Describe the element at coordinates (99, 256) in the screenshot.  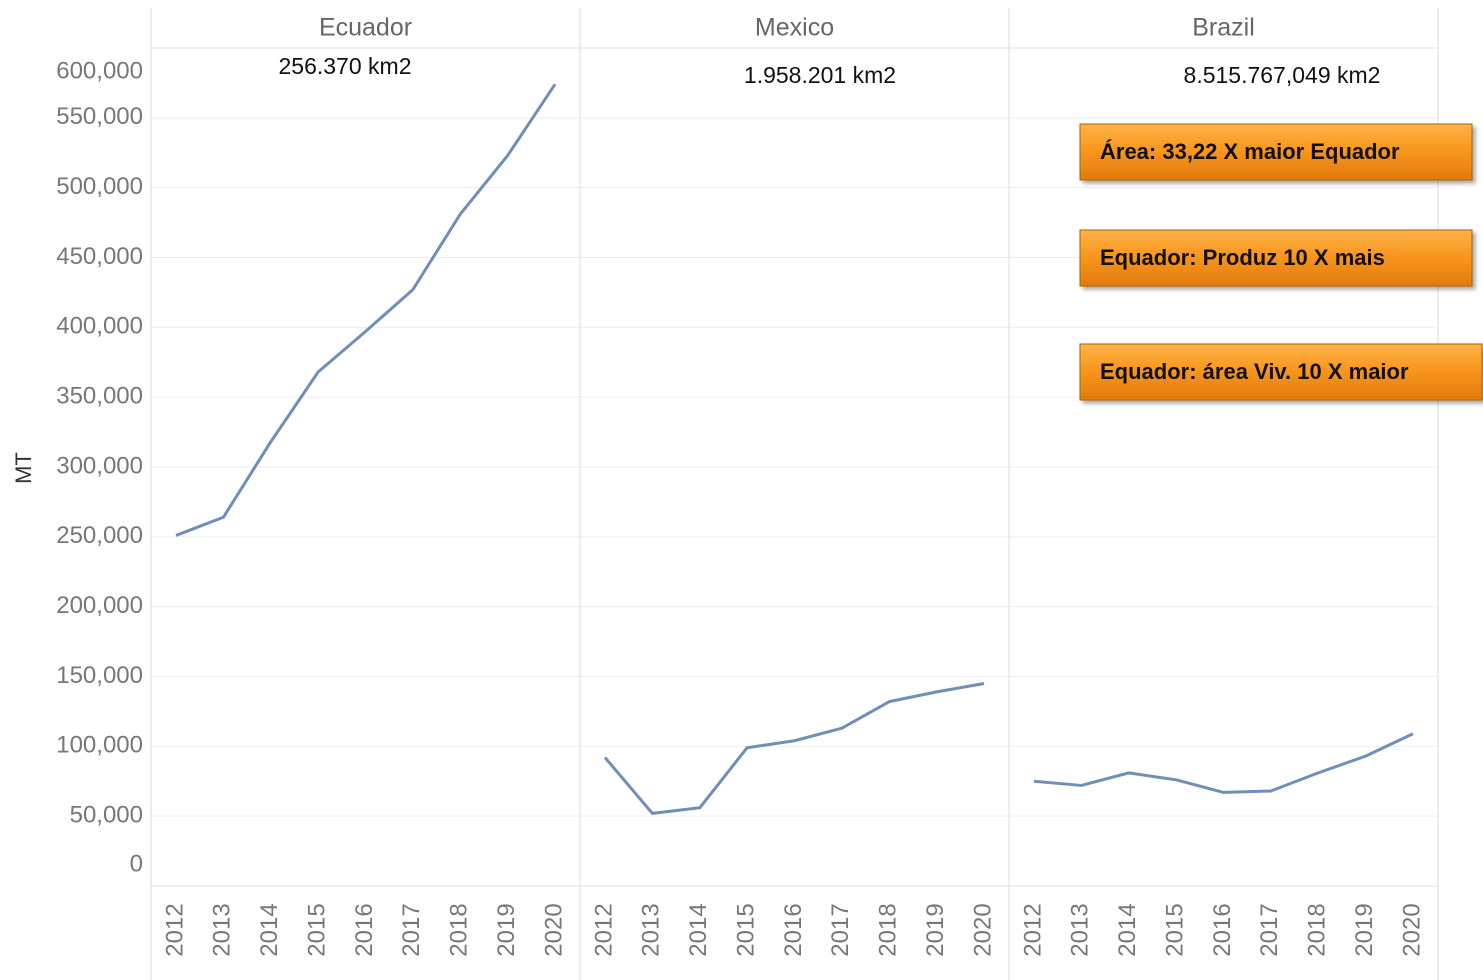
I see `y-tick-label: 450,000` at that location.